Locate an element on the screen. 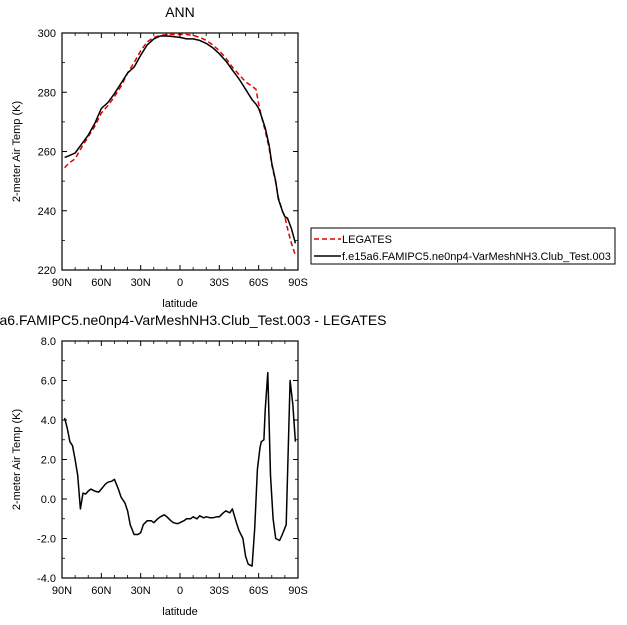 The height and width of the screenshot is (625, 627). top-ytick-label: 220 is located at coordinates (47, 271).